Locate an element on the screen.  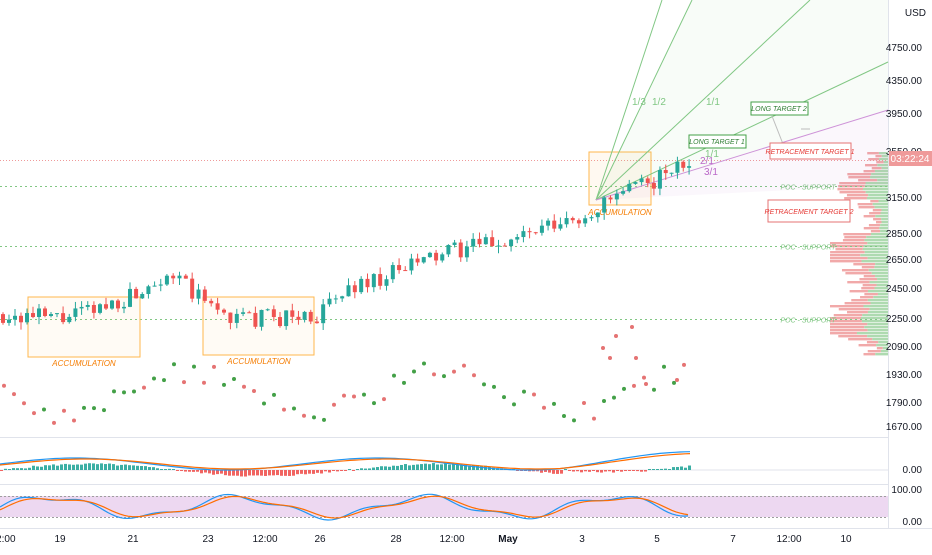
time-tick-label: May is located at coordinates (508, 539).